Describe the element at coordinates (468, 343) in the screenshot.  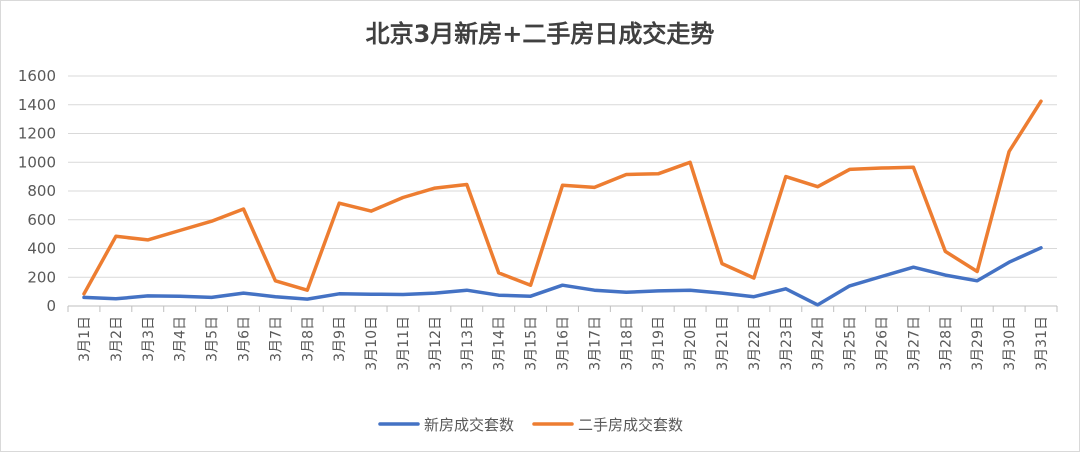
I see `x-tick-label: 3月13日` at that location.